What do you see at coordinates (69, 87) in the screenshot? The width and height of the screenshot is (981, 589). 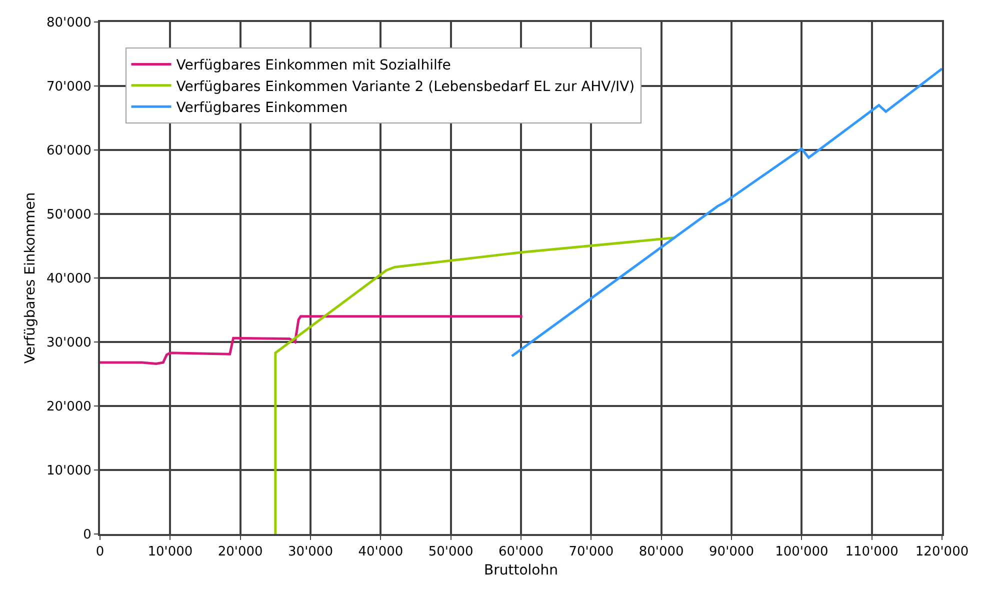 I see `y-tick-label: 70'000` at bounding box center [69, 87].